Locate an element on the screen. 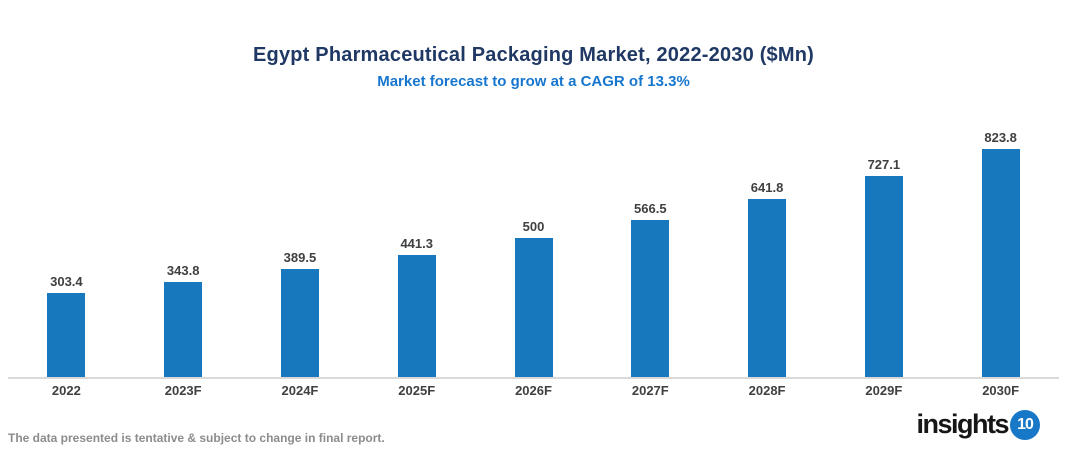  bar-column: 303.4 is located at coordinates (66, 325).